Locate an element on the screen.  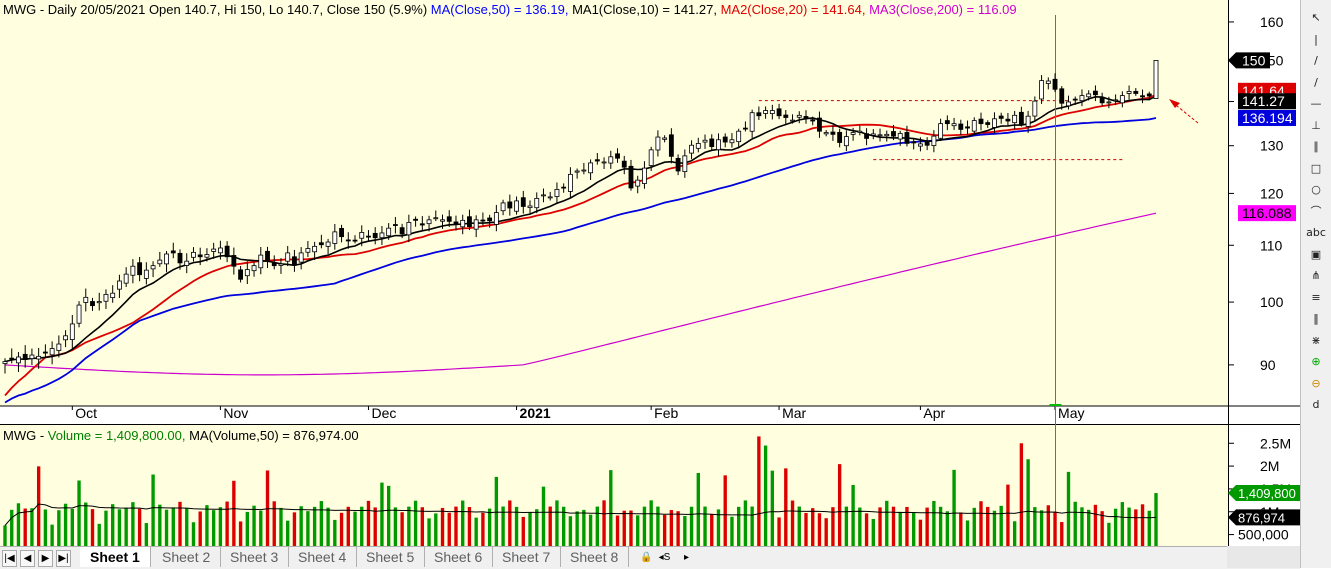
timezones-icon: ‖ is located at coordinates (1316, 318).